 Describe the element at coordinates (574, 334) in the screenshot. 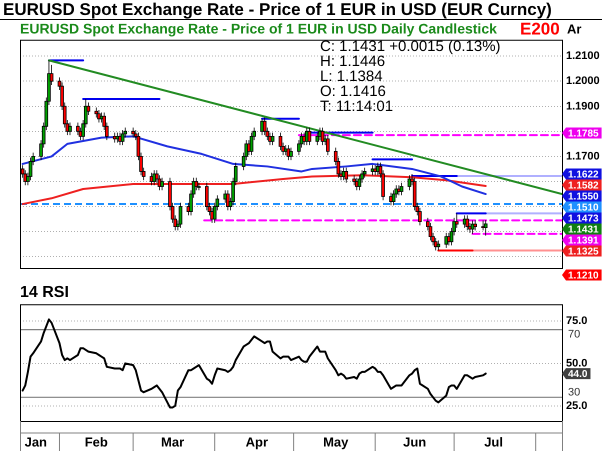

I see `ref-line-label: 70` at that location.